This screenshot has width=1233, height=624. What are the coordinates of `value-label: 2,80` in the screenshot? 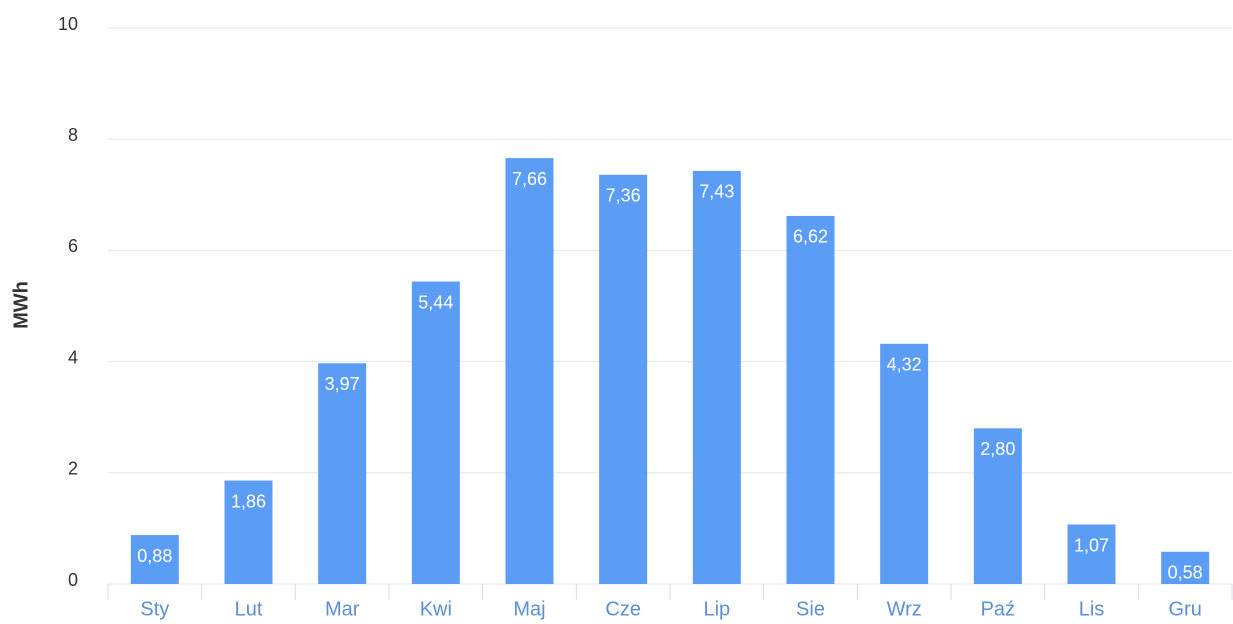 It's located at (997, 449).